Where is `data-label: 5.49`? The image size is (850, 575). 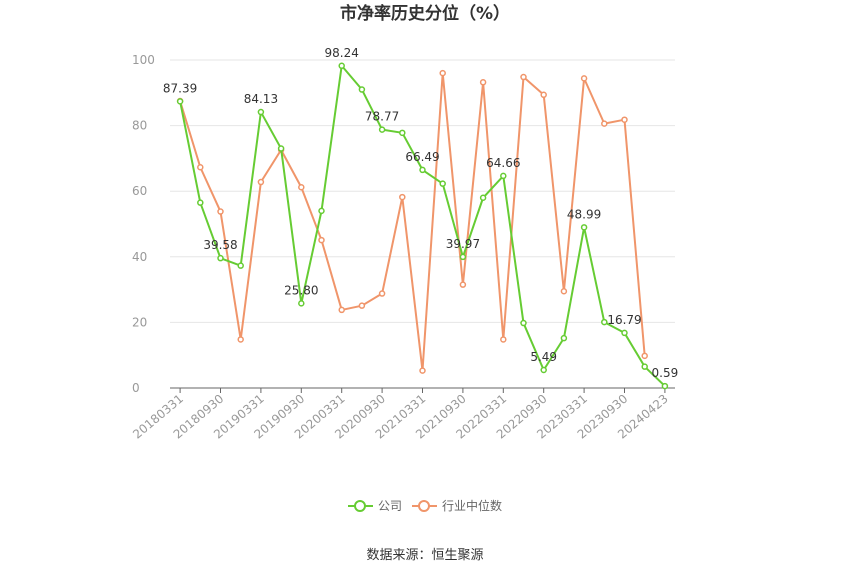 data-label: 5.49 is located at coordinates (543, 357).